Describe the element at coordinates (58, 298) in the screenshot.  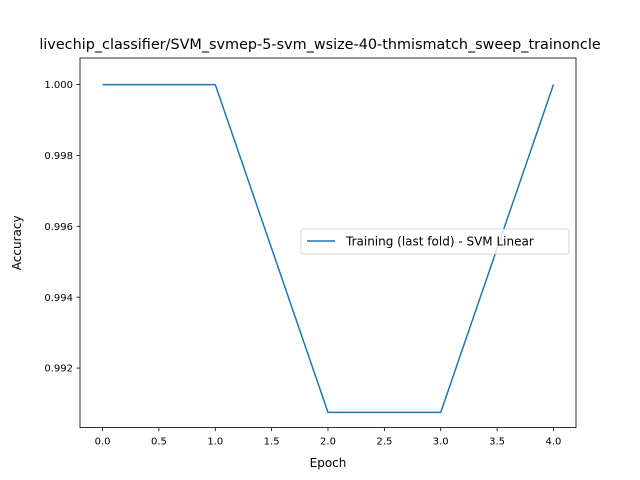
I see `y-tick-label: 0.994` at that location.